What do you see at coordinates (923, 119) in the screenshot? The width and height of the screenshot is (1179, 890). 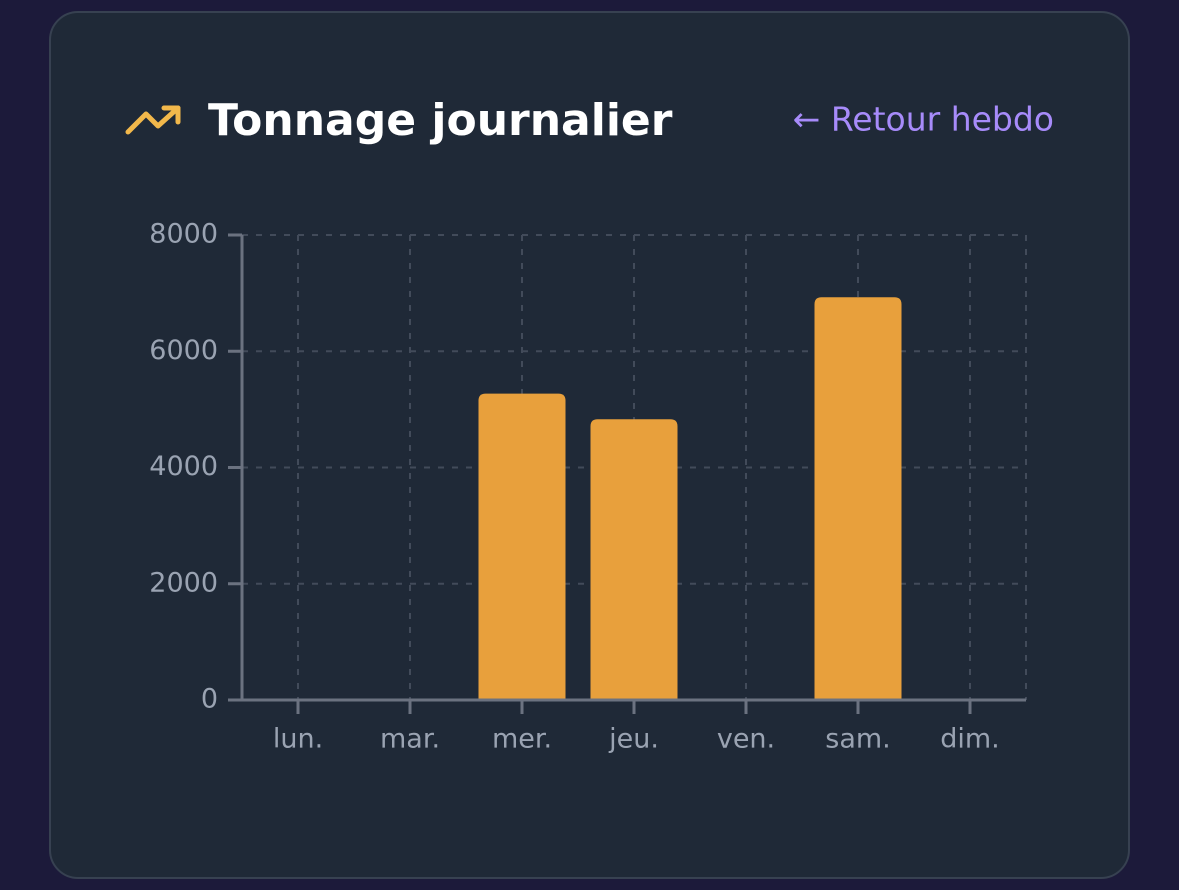 I see `back-link: ← Retour hebdo` at bounding box center [923, 119].